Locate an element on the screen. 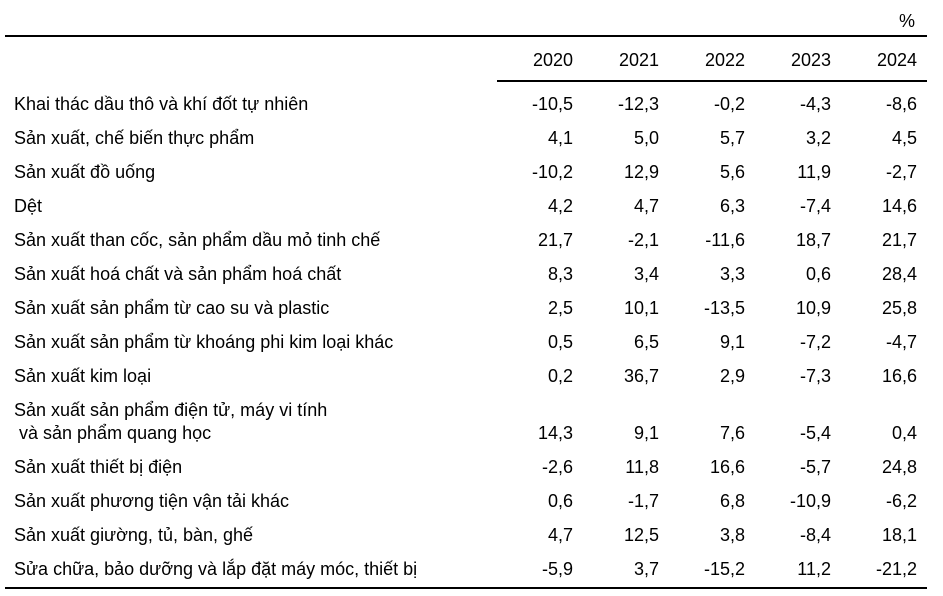  value-cell: 5,6 is located at coordinates (732, 172).